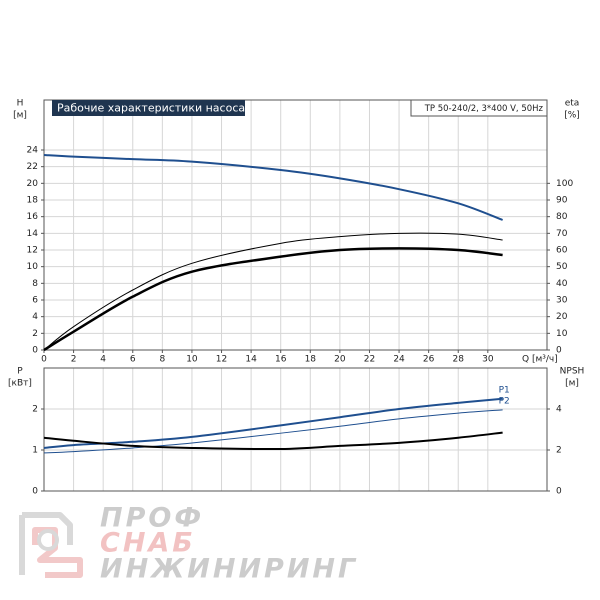  I want to click on y2-tick-label: 40, so click(562, 284).